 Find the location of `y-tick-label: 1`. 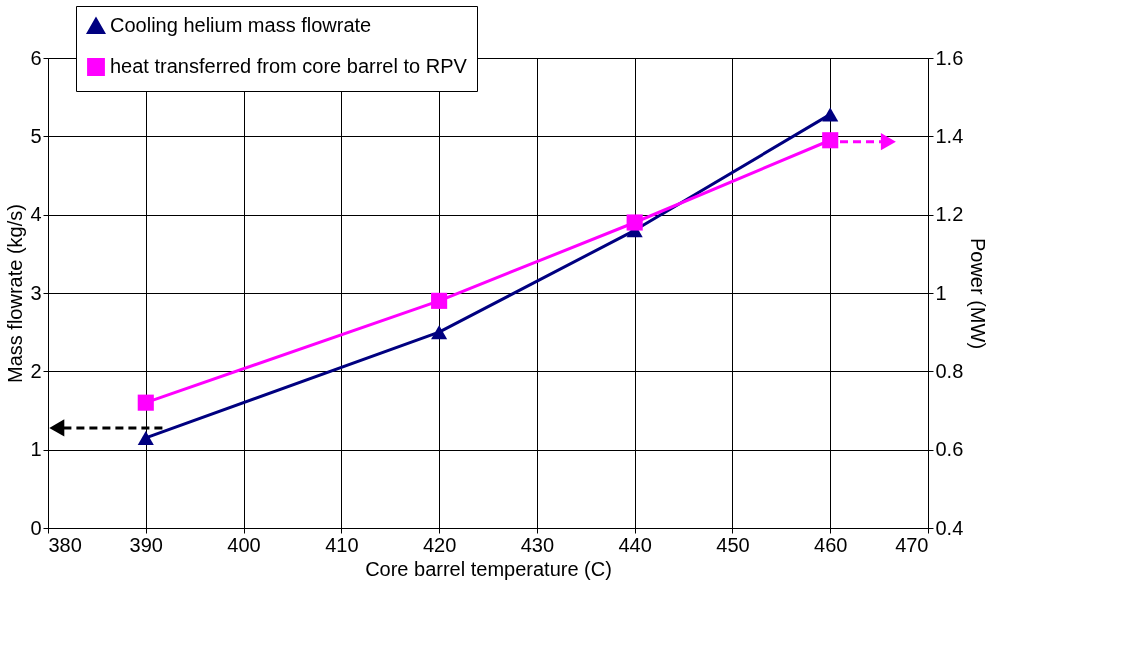

y-tick-label: 1 is located at coordinates (36, 449).